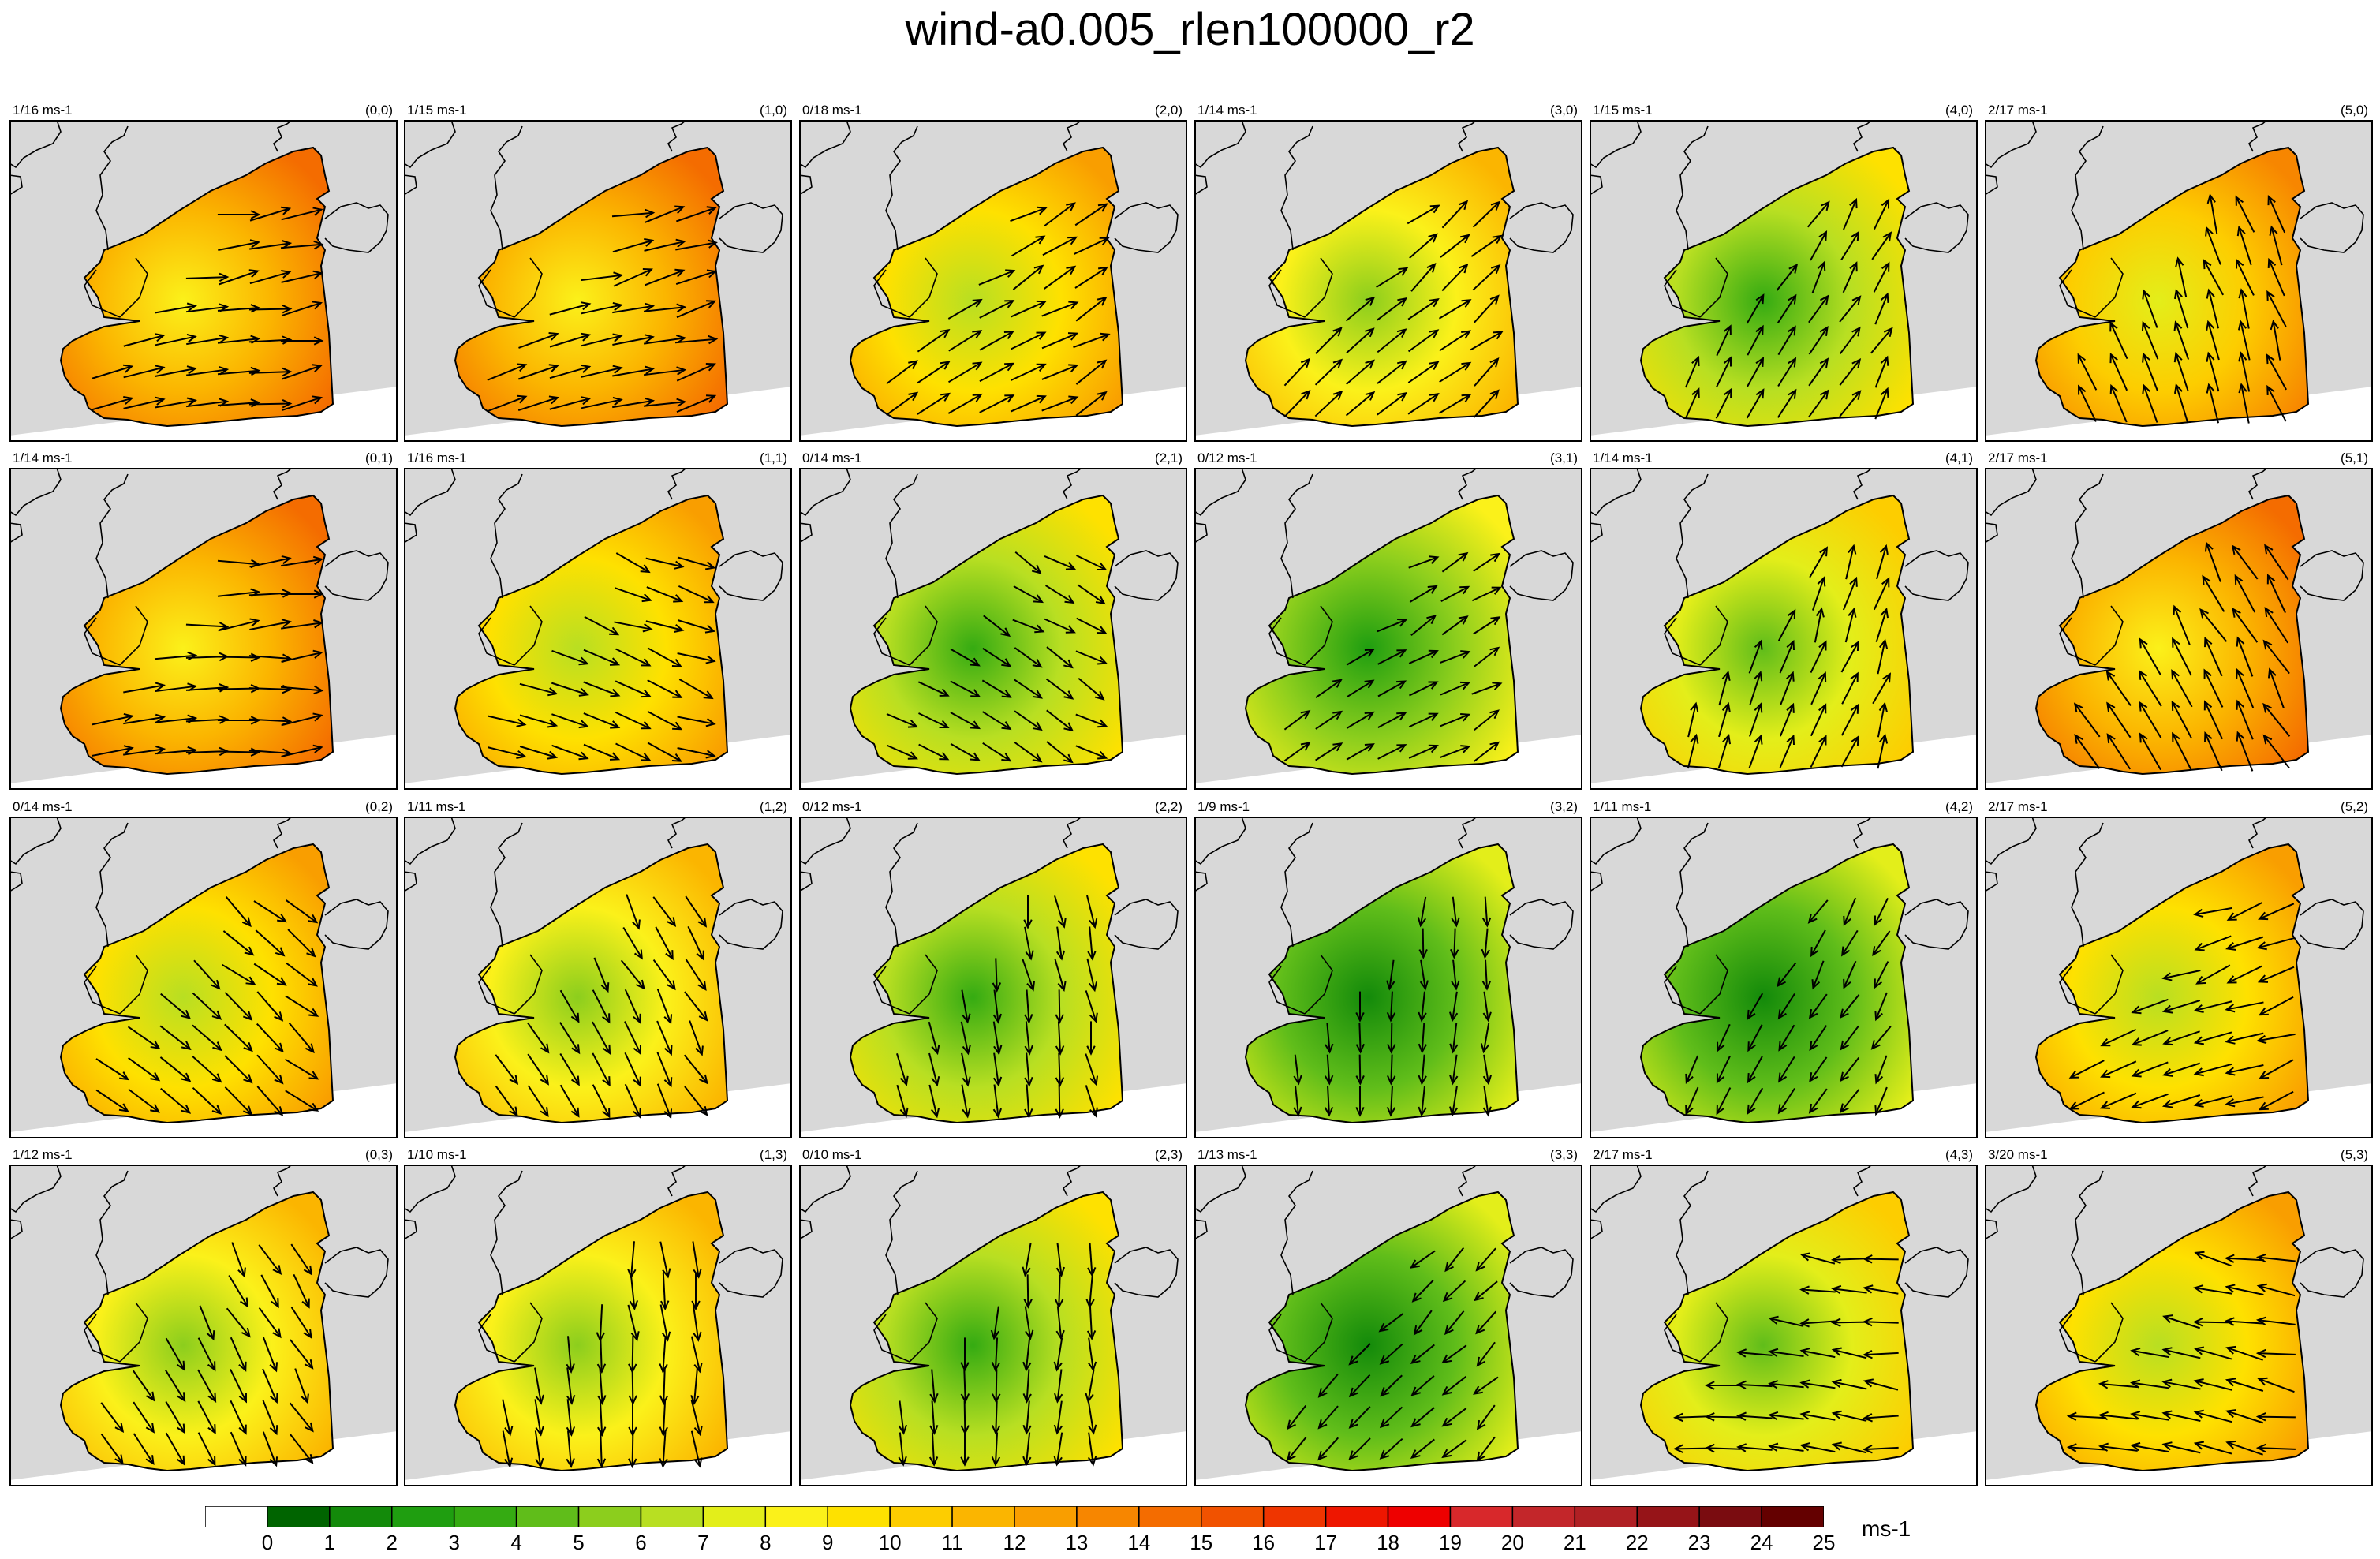 This screenshot has height=1559, width=2380. What do you see at coordinates (890, 1542) in the screenshot?
I see `colorbar-tick-label: 10` at bounding box center [890, 1542].